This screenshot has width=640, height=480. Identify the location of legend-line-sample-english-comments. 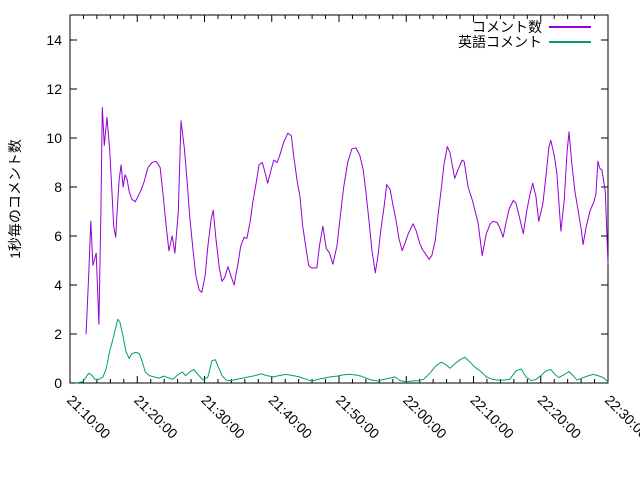
(570, 42).